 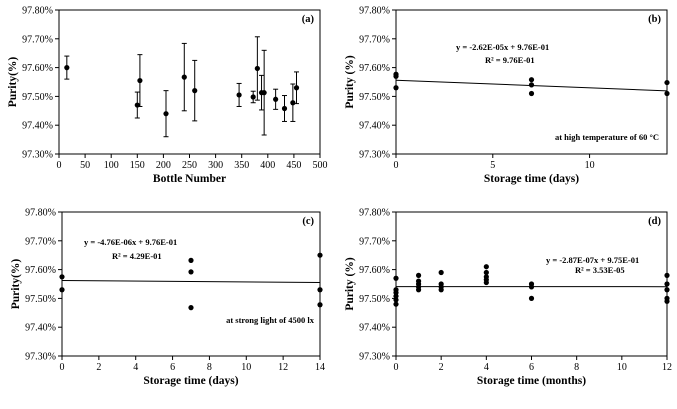 What do you see at coordinates (137, 256) in the screenshot?
I see `r-squared-label: R² = 4.29E-01` at bounding box center [137, 256].